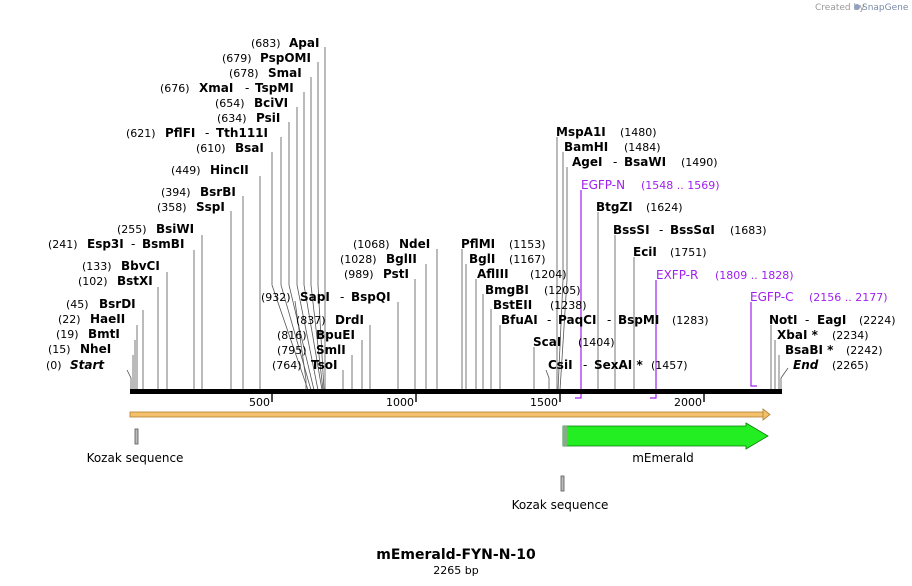  What do you see at coordinates (132, 229) in the screenshot?
I see `svg-text: (255)` at bounding box center [132, 229].